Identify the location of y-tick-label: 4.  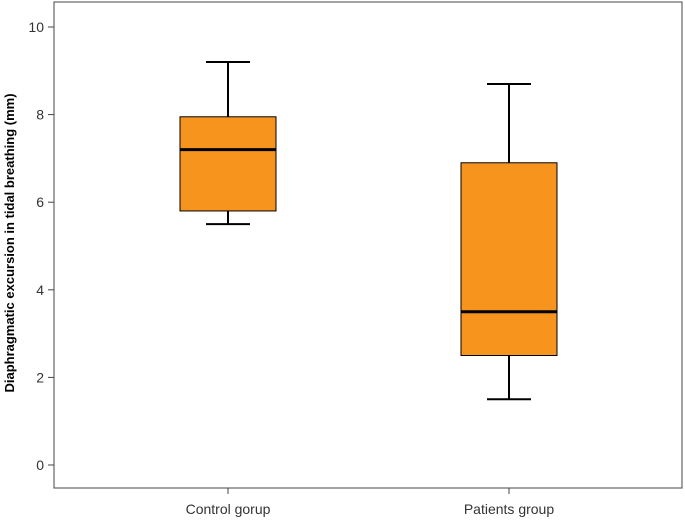
(40, 290).